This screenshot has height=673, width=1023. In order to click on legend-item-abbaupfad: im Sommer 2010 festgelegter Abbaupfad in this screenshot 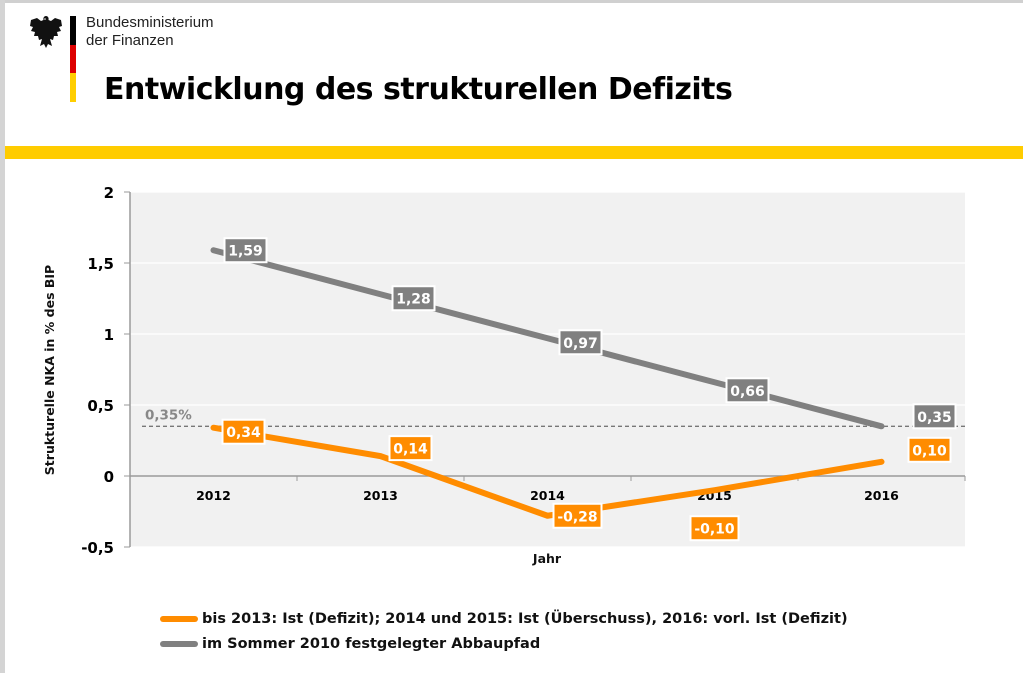, I will do `click(504, 644)`.